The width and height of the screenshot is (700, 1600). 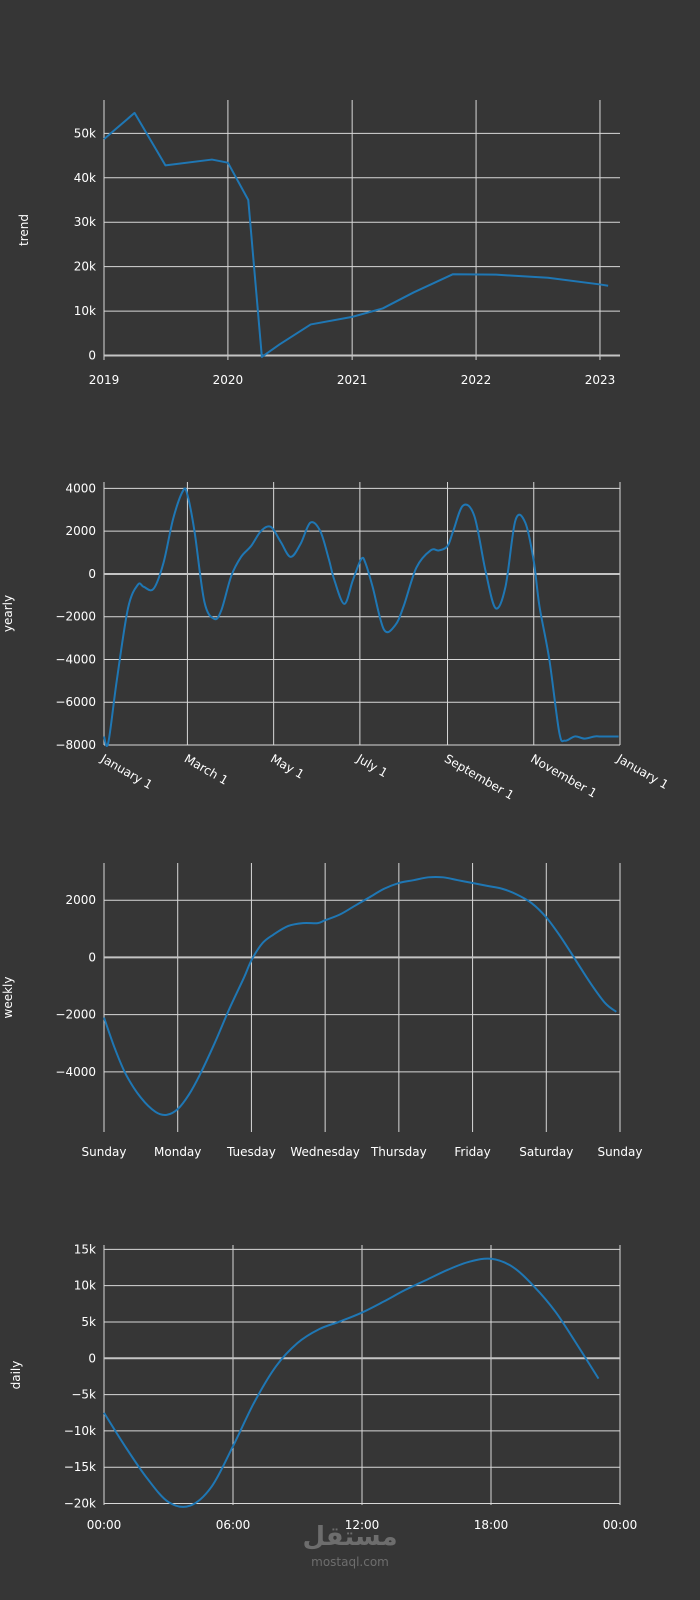 I want to click on yearly-y-tick-label: −2000, so click(x=75, y=617).